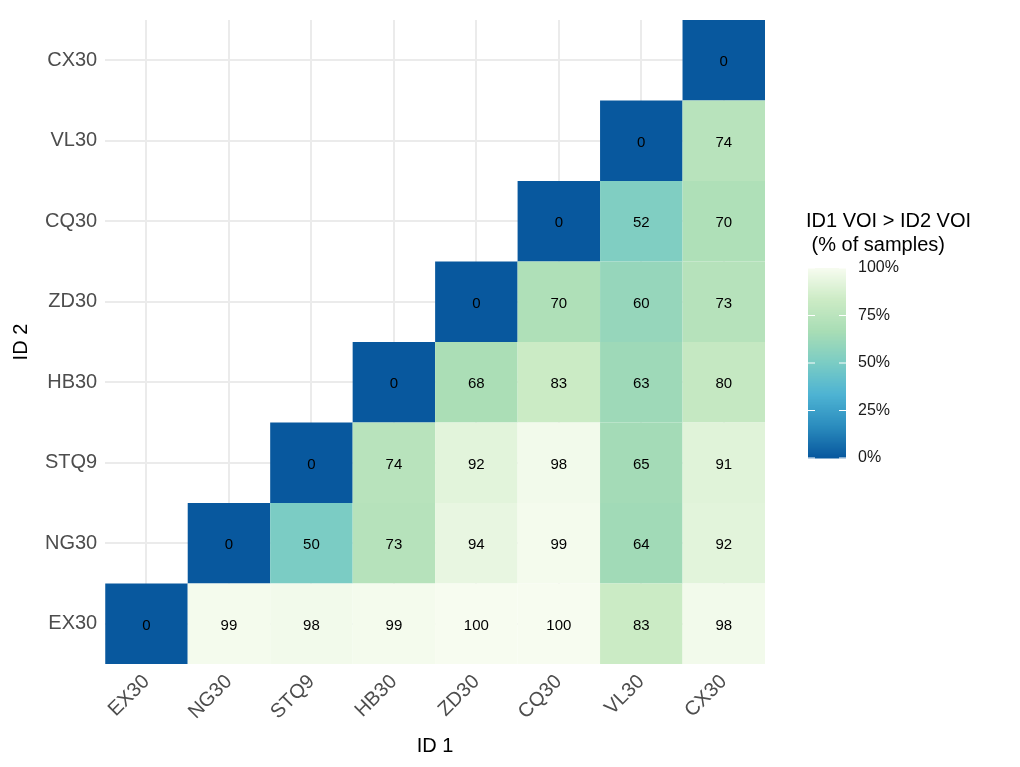 The height and width of the screenshot is (767, 1020). I want to click on y-tick-label: STQ9, so click(71, 461).